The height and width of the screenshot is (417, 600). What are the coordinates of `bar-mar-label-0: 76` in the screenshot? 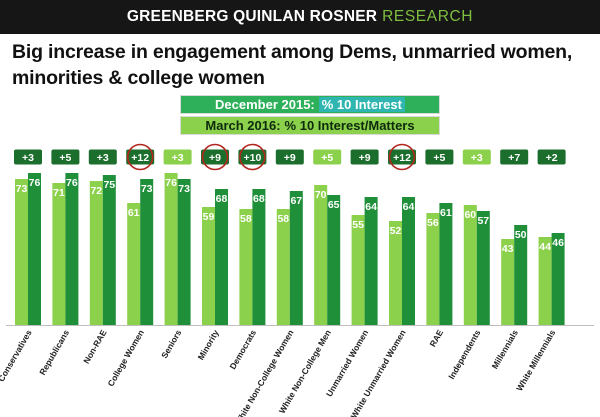 It's located at (35, 183).